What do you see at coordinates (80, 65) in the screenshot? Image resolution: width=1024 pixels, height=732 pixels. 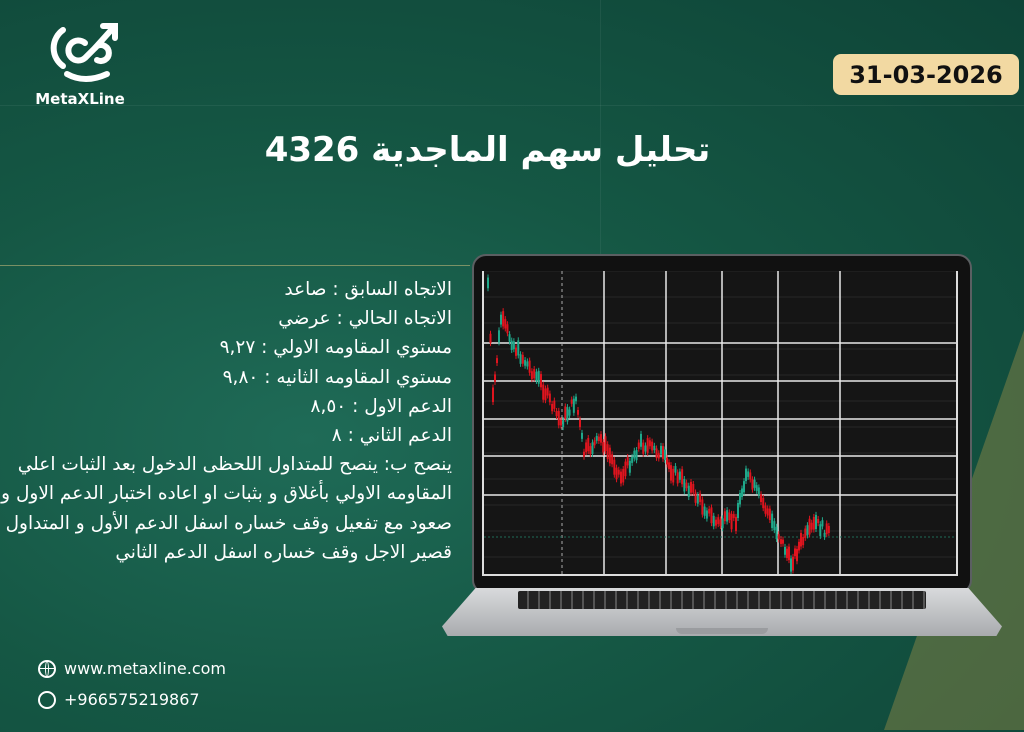 I see `logo: MetaXLine` at bounding box center [80, 65].